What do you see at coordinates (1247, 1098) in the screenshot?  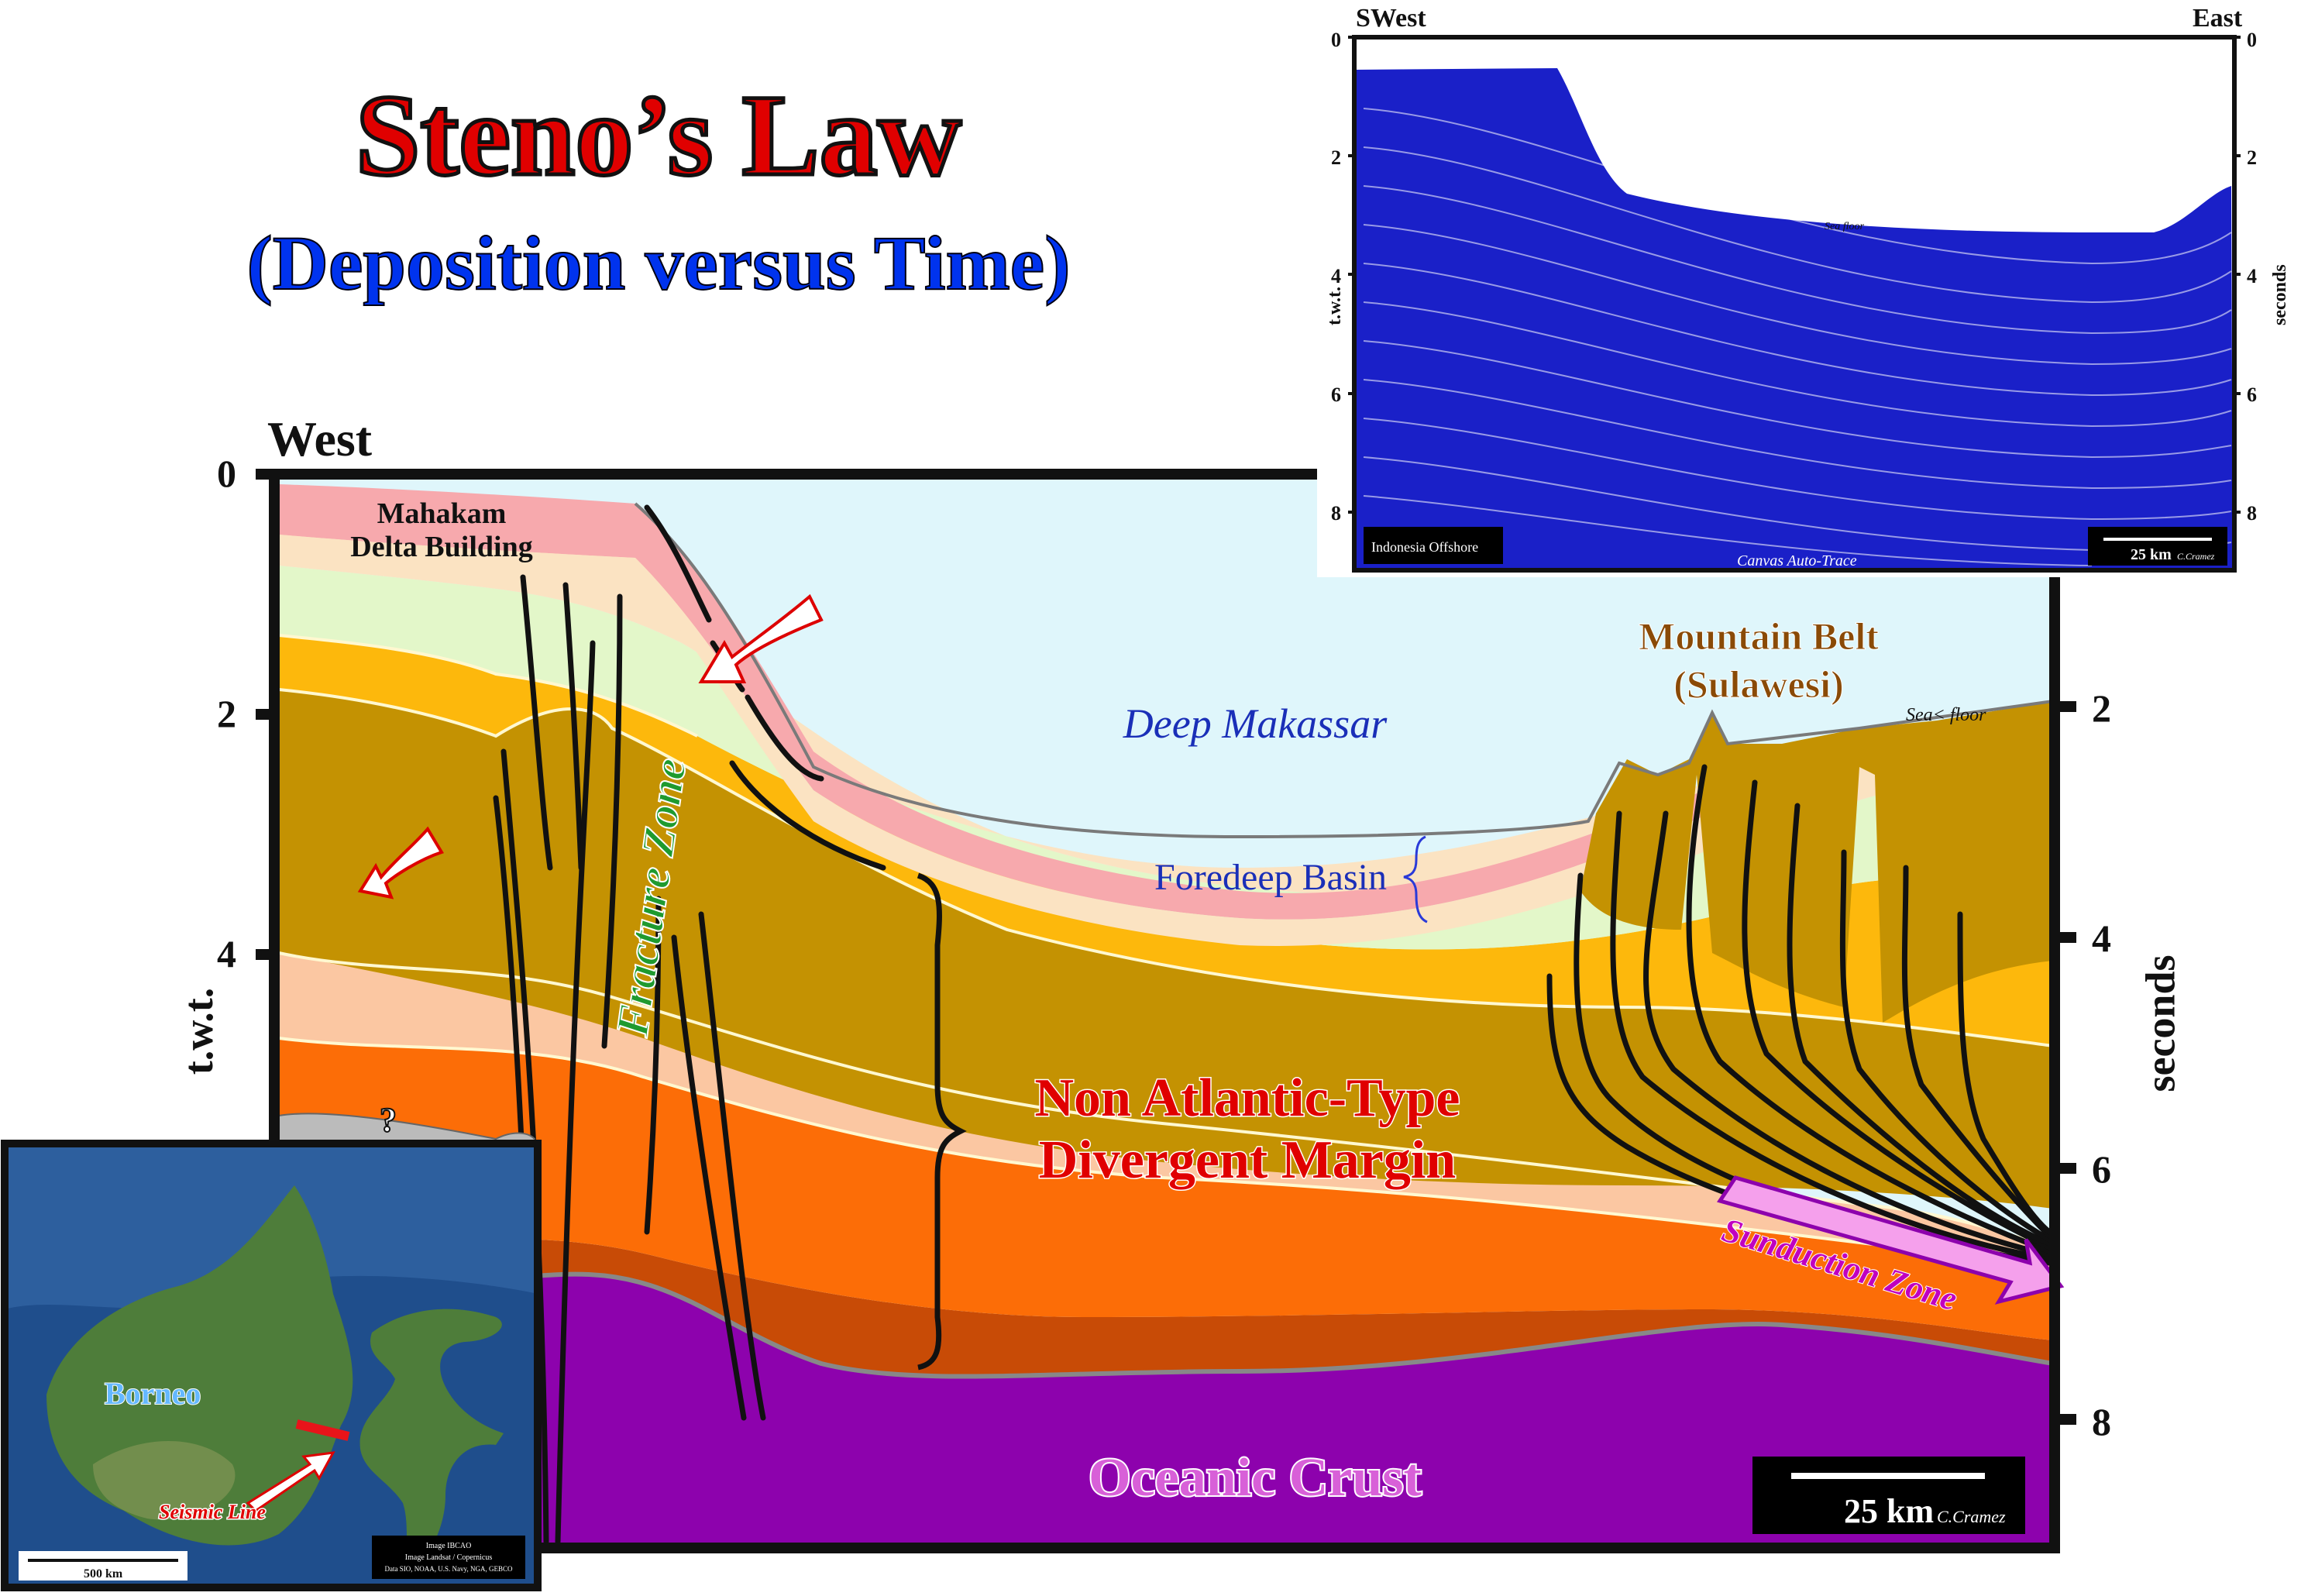 I see `margin-label-1: Non Atlantic-Type` at bounding box center [1247, 1098].